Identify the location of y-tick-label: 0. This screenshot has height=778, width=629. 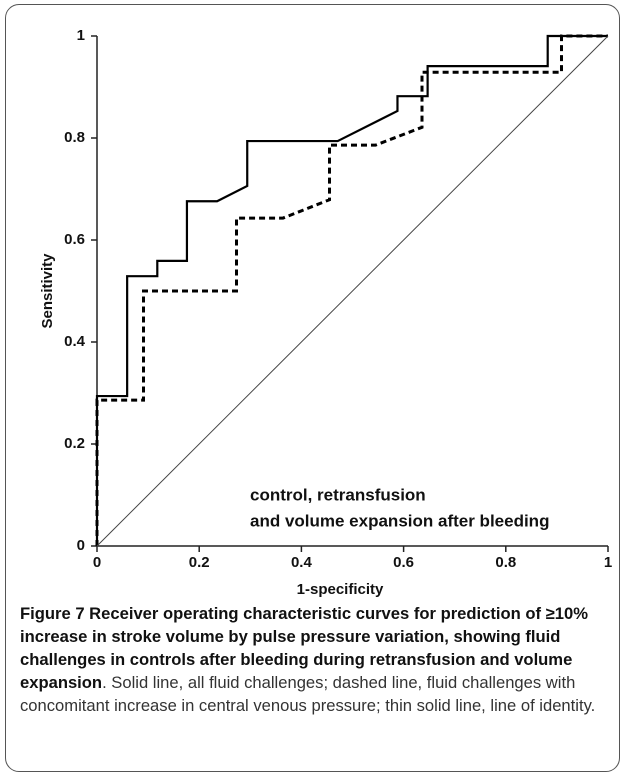
(81, 545).